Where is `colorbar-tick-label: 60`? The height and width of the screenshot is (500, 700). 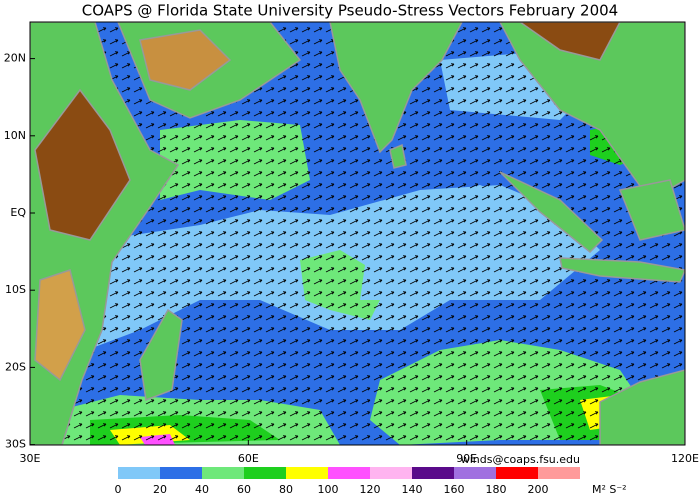 colorbar-tick-label: 60 is located at coordinates (244, 489).